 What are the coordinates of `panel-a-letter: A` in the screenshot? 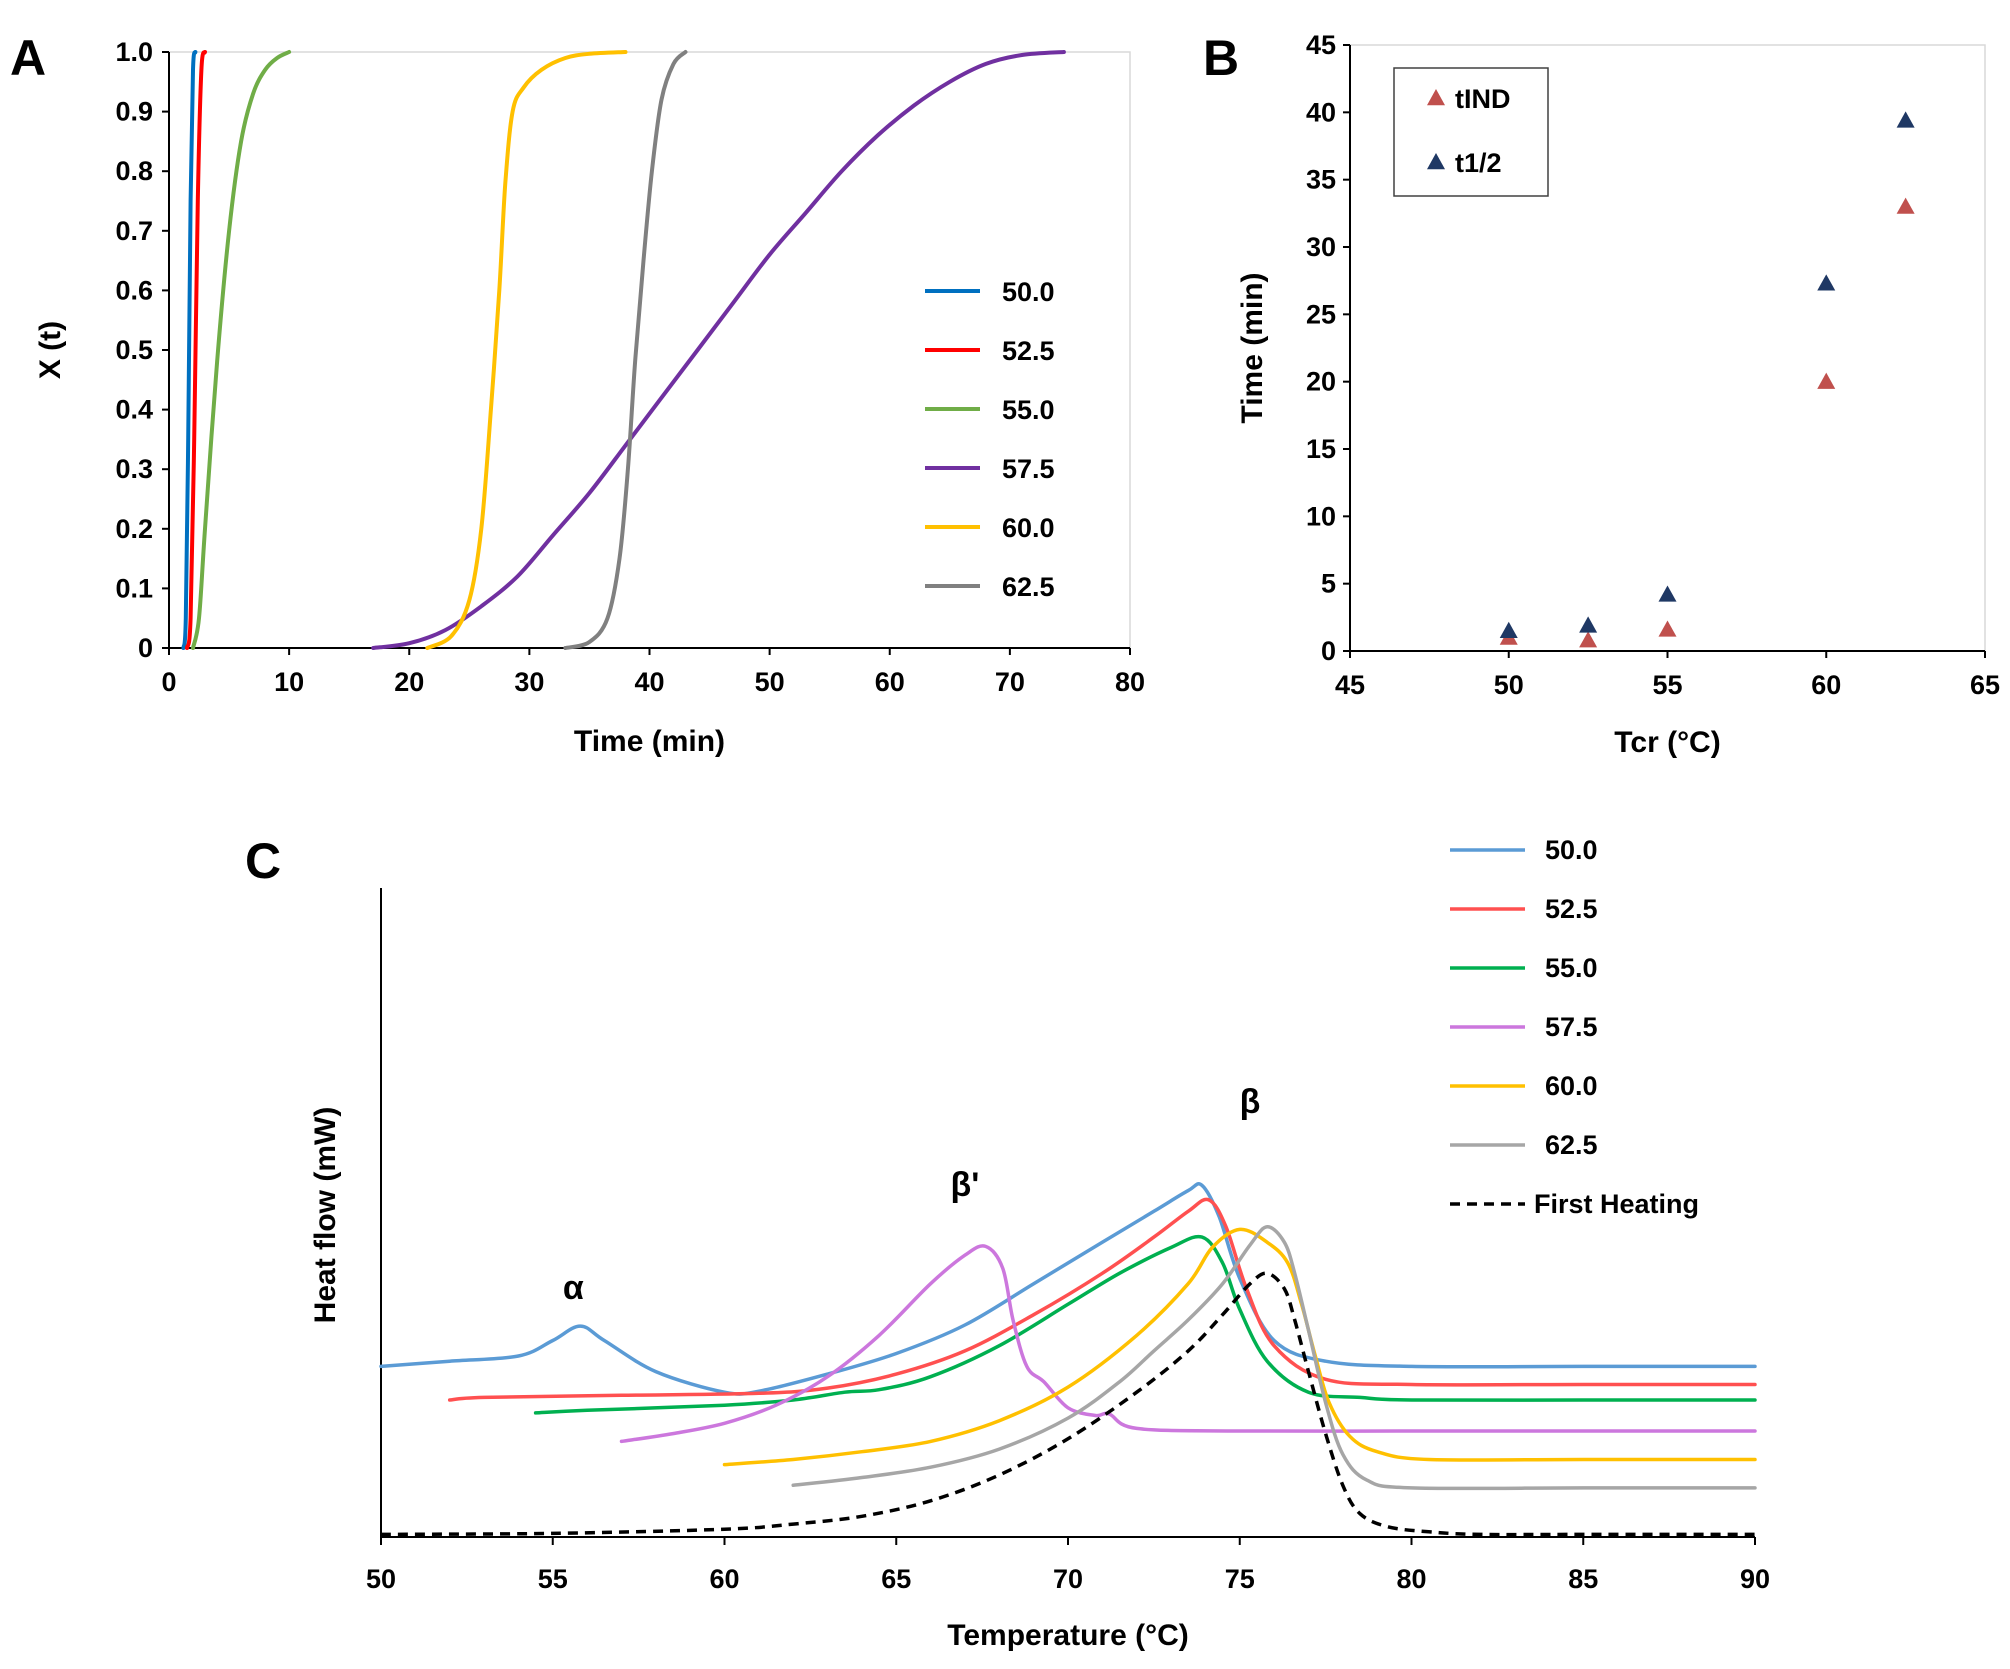 It's located at (28, 58).